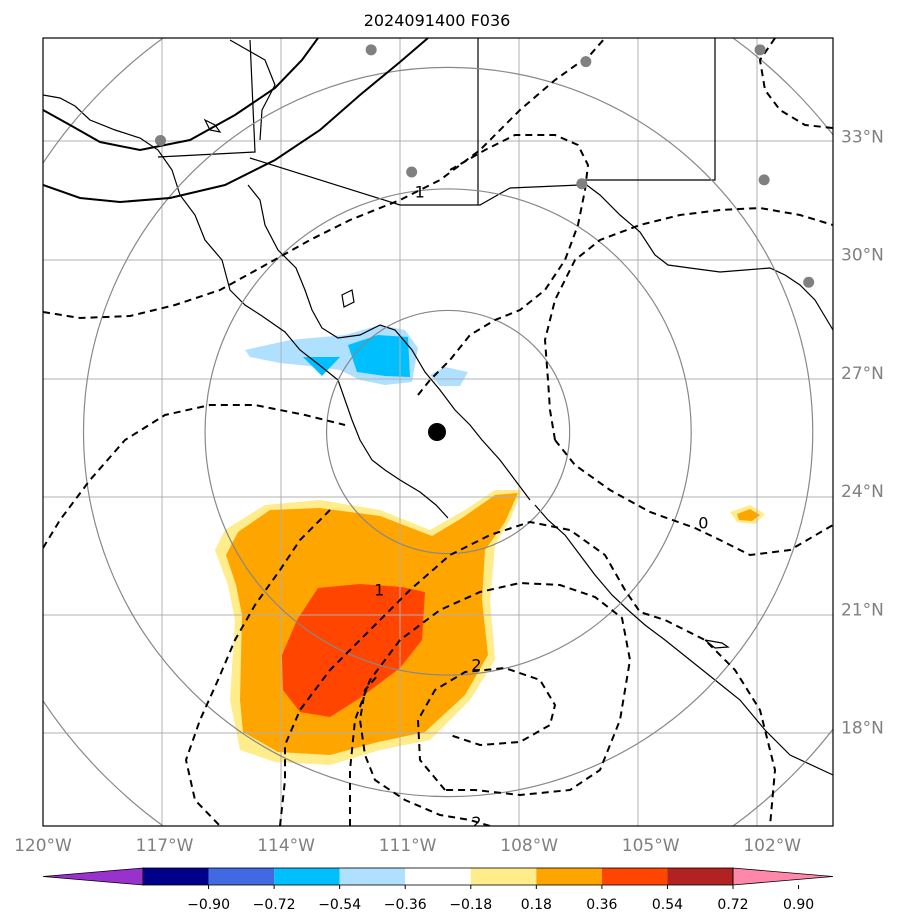 Image resolution: width=903 pixels, height=924 pixels. Describe the element at coordinates (651, 846) in the screenshot. I see `lon-tick-label: 105°W` at that location.